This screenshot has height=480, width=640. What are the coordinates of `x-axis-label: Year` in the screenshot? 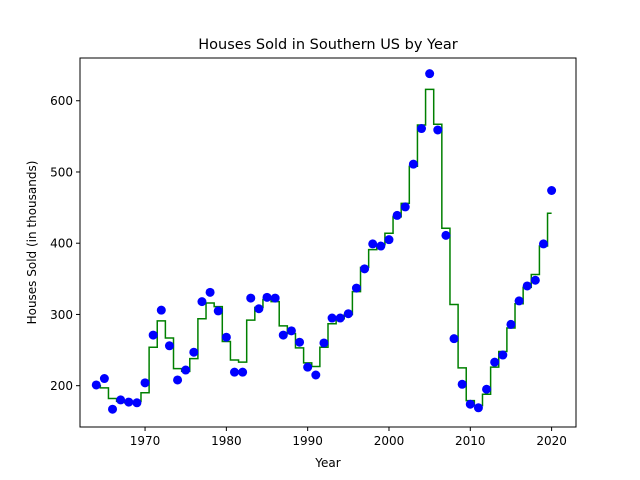 It's located at (327, 463).